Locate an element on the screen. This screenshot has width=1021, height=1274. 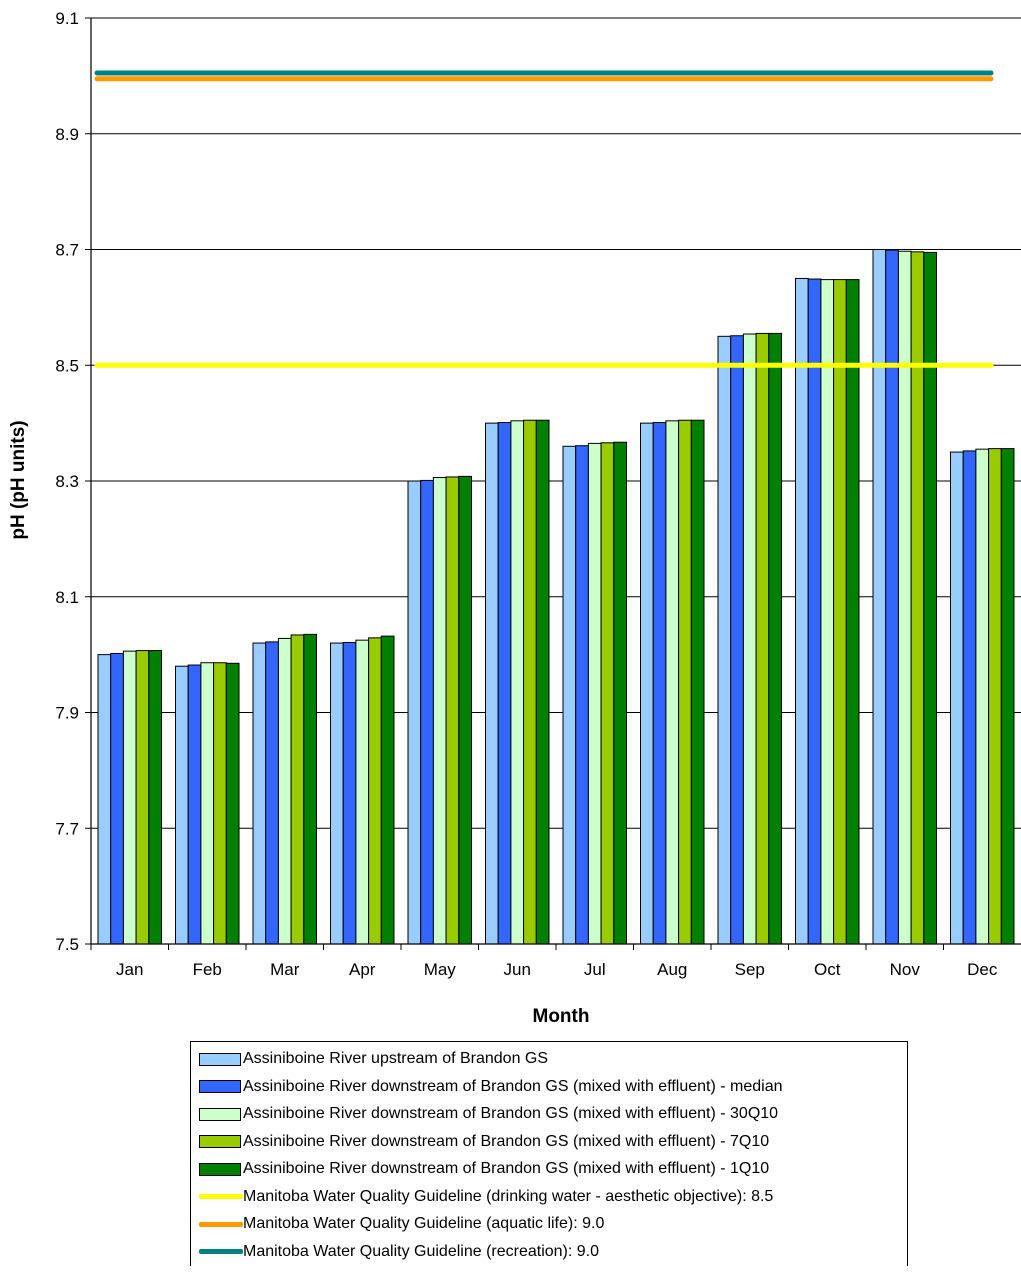
legend-label: Assiniboine River upstream of Brandon GS is located at coordinates (396, 1058).